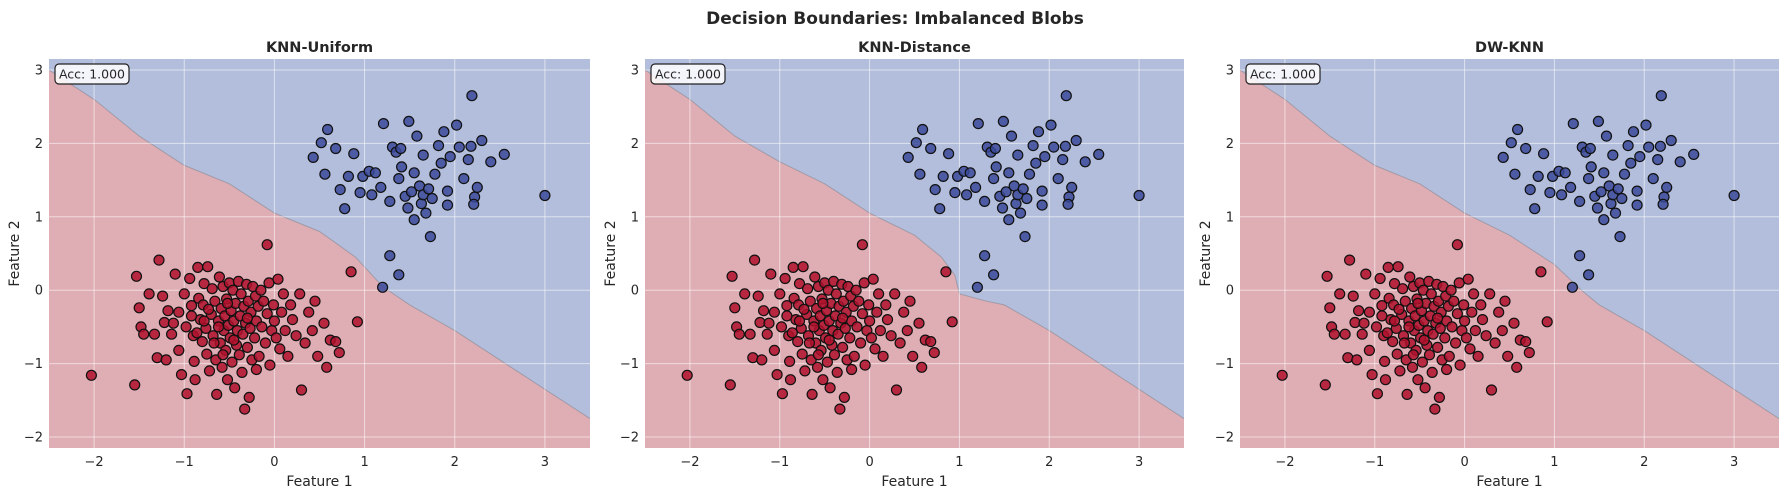 The height and width of the screenshot is (495, 1790). What do you see at coordinates (1644, 462) in the screenshot?
I see `x-tick-label: 2` at bounding box center [1644, 462].